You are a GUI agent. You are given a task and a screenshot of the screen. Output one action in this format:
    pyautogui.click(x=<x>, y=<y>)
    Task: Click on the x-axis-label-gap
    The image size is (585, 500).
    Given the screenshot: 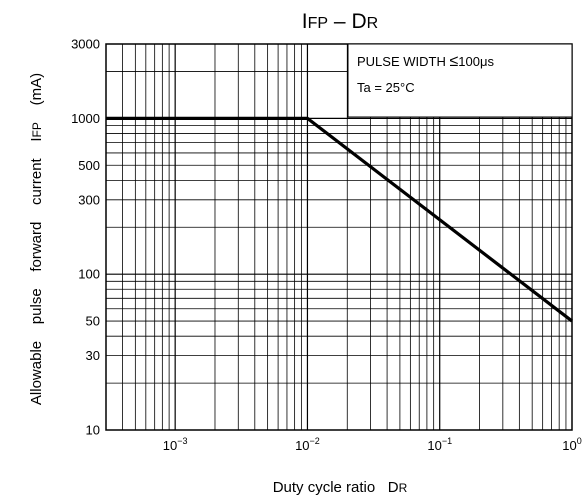 What is the action you would take?
    pyautogui.click(x=381, y=487)
    